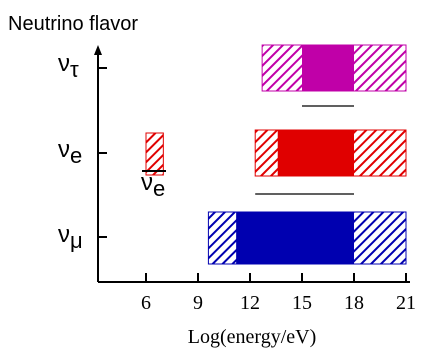 The height and width of the screenshot is (350, 423). I want to click on row-label: νμ, so click(70, 237).